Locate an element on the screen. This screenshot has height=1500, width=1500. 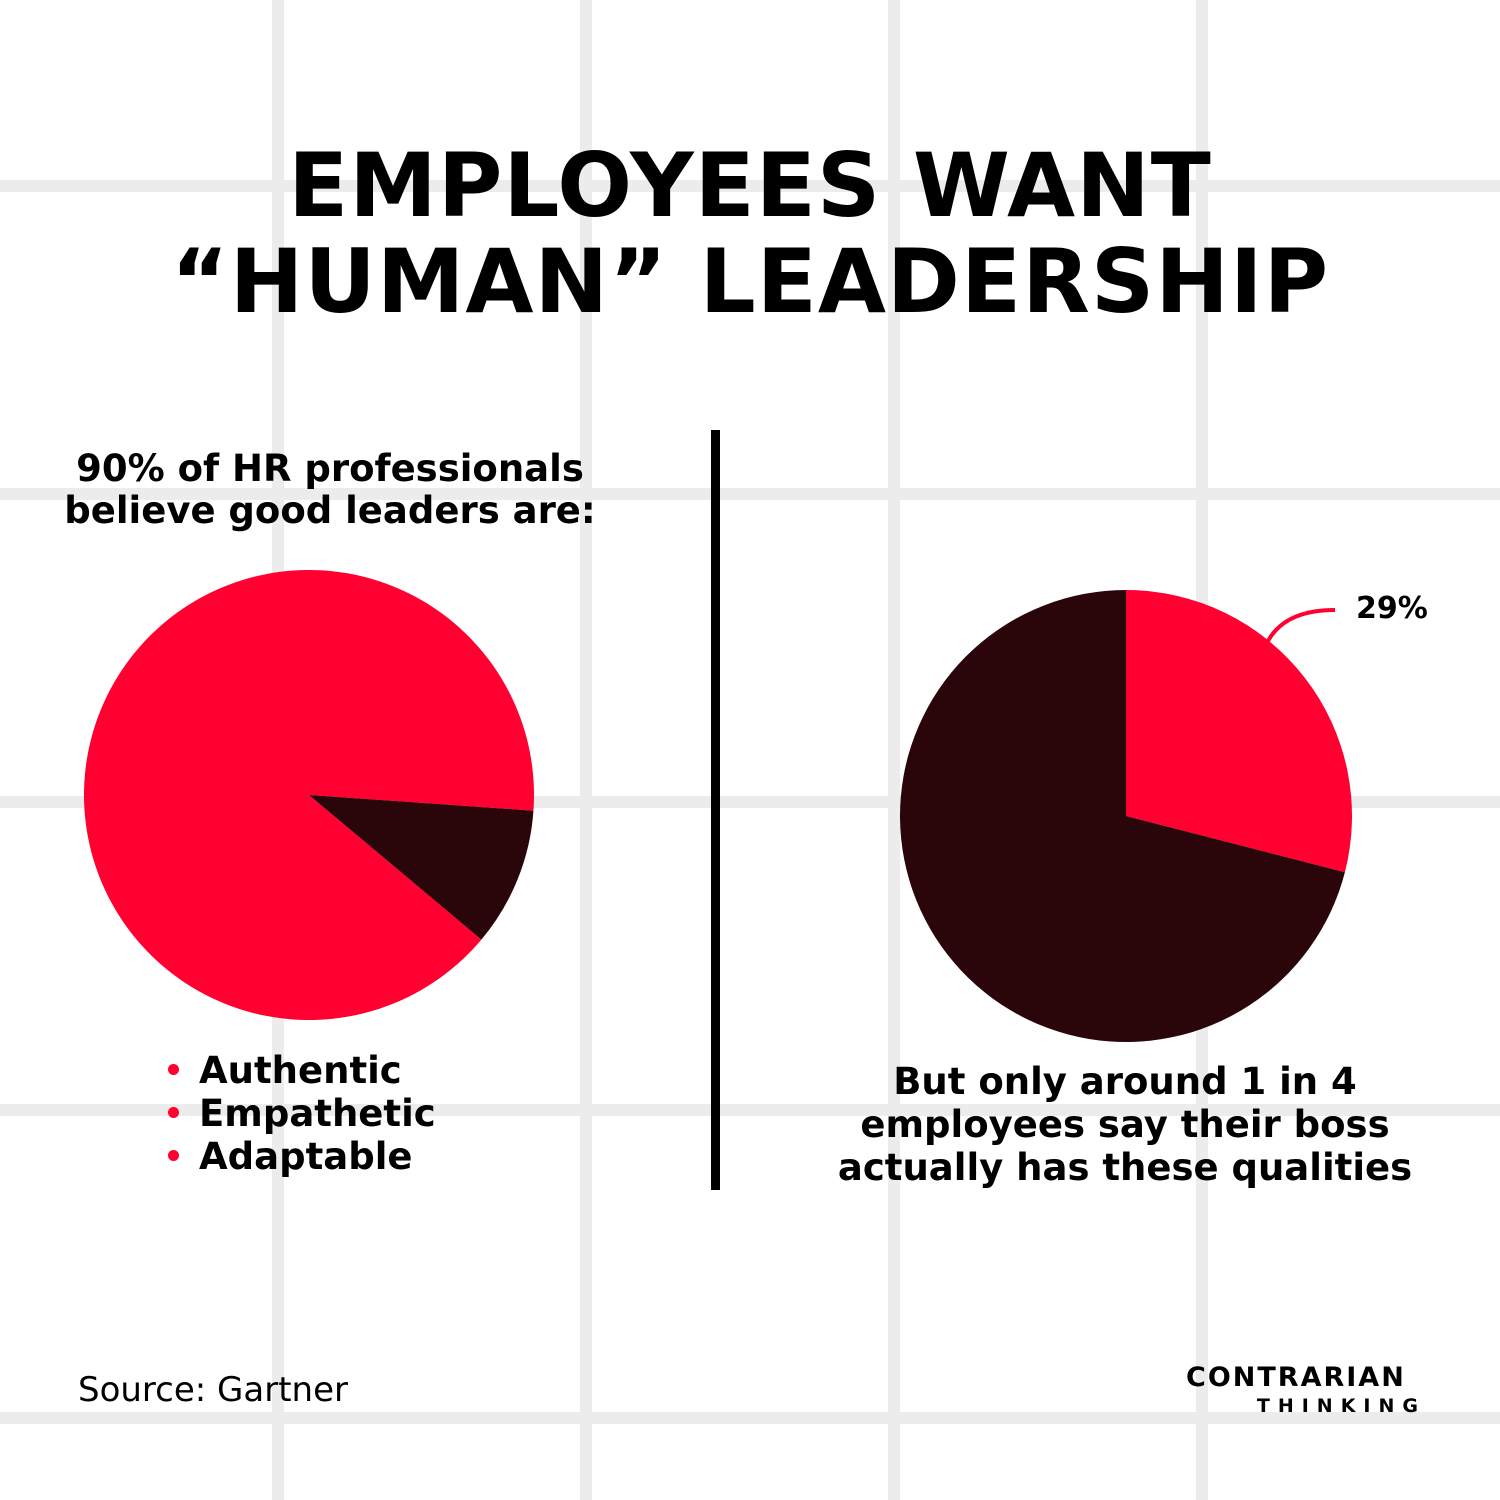
logo-line-2: THINKING is located at coordinates (1341, 1406).